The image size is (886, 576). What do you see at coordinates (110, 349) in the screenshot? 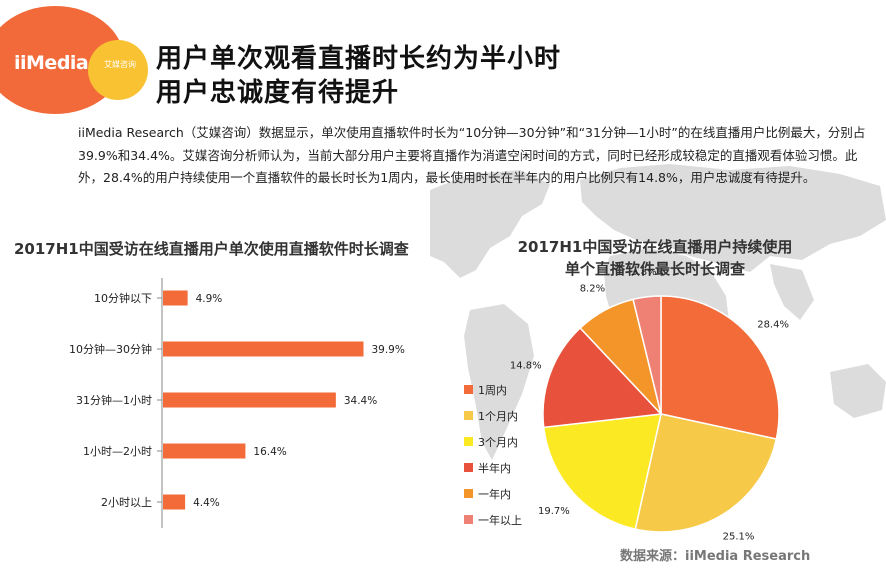
I see `bar-category-label: 10分钟—30分钟` at bounding box center [110, 349].